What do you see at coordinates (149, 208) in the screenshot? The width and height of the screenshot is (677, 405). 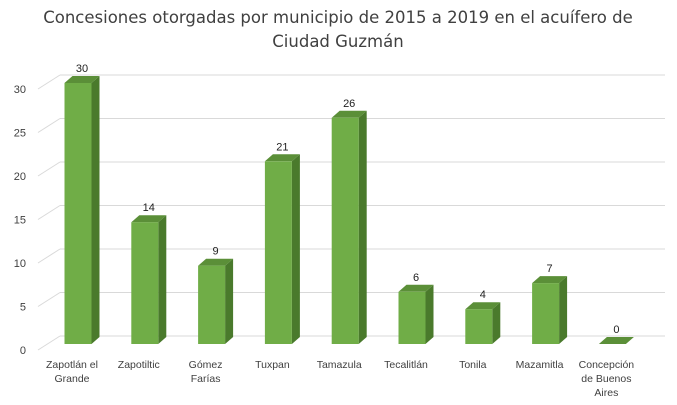 I see `data-label: 14` at bounding box center [149, 208].